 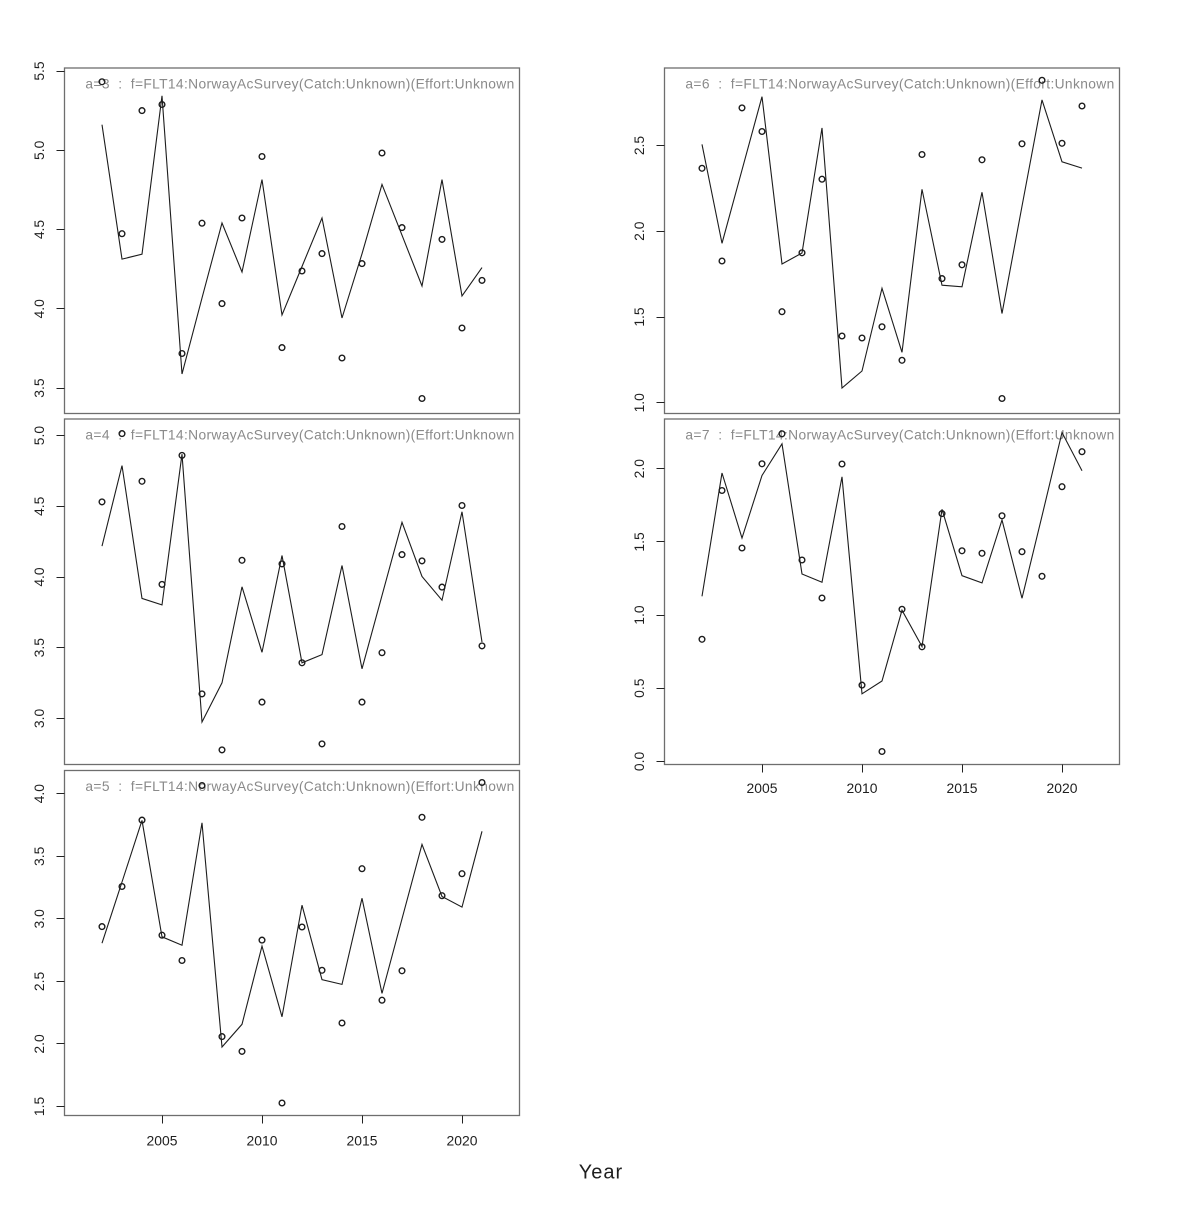 What do you see at coordinates (639, 688) in the screenshot?
I see `svg-text: 0.5` at bounding box center [639, 688].